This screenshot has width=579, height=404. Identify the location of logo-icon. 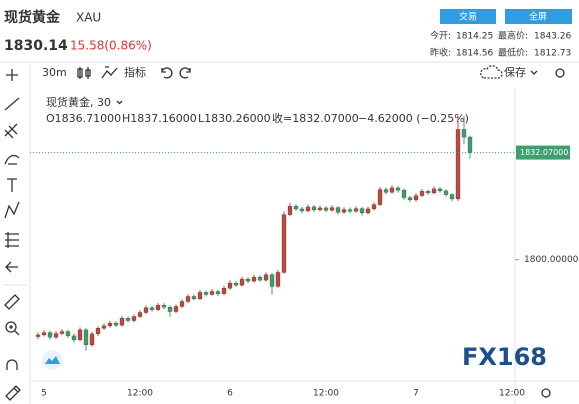
(52, 360).